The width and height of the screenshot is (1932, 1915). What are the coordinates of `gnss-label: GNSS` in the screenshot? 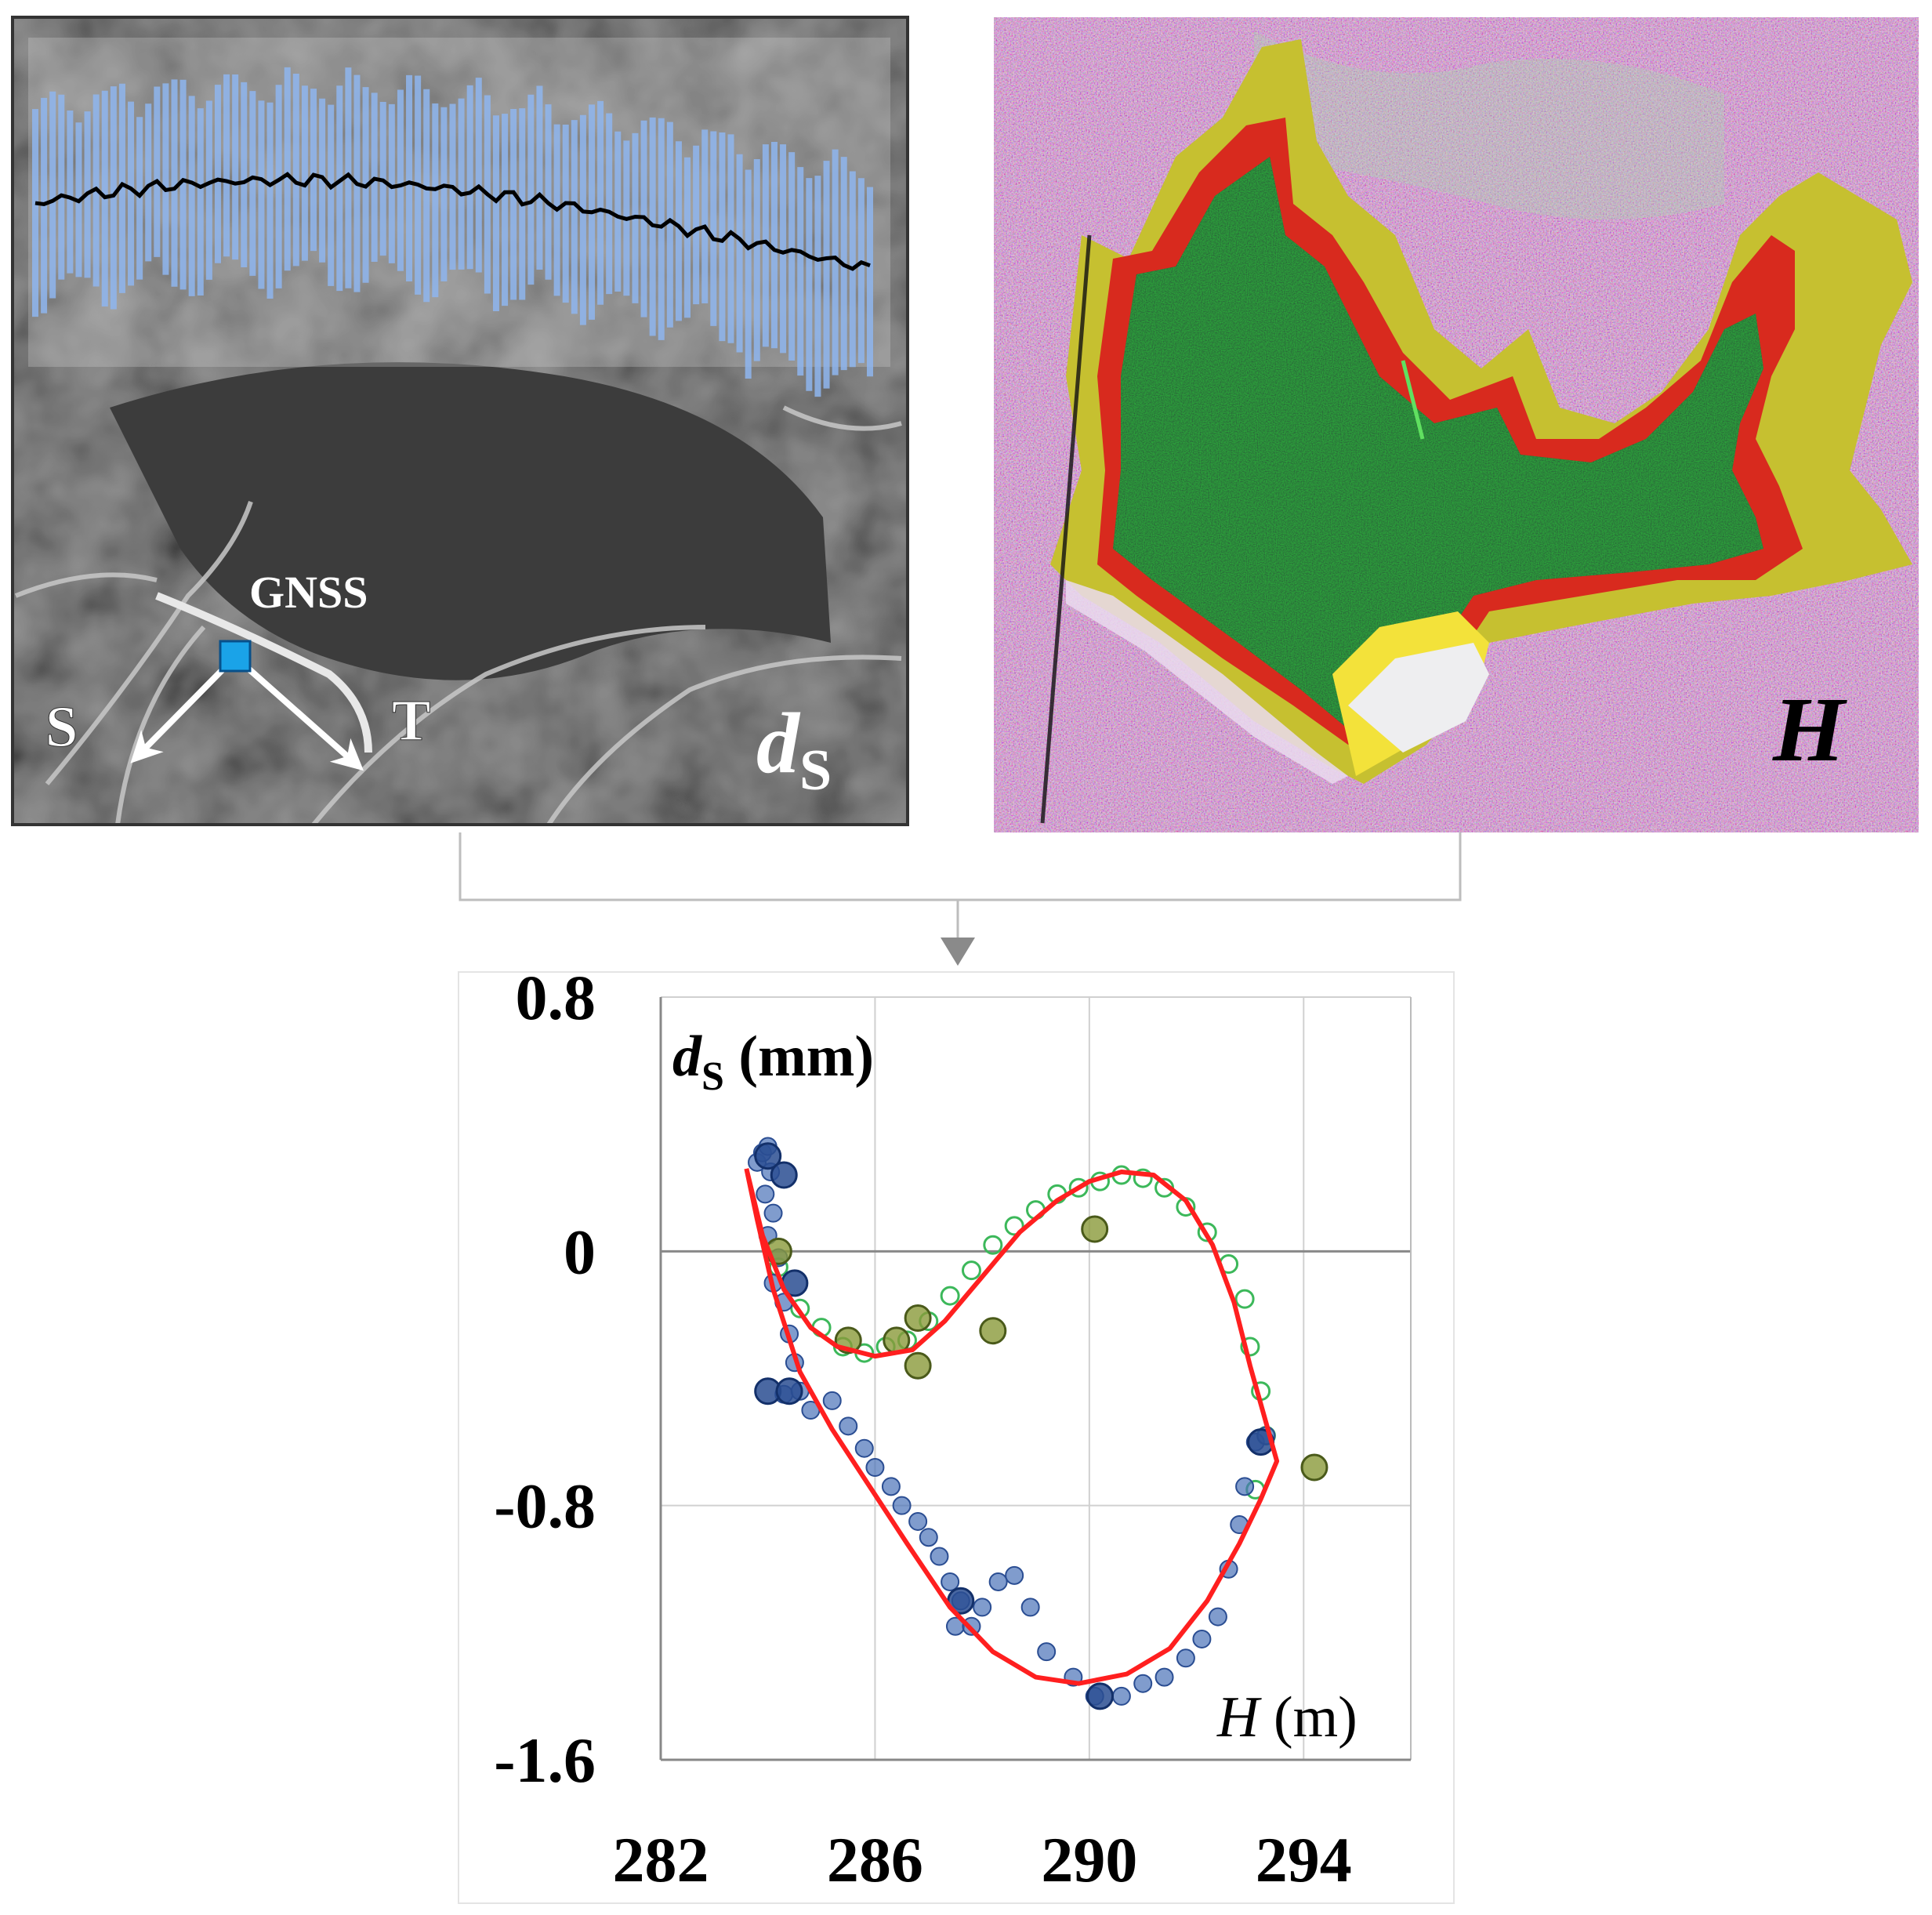 It's located at (308, 592).